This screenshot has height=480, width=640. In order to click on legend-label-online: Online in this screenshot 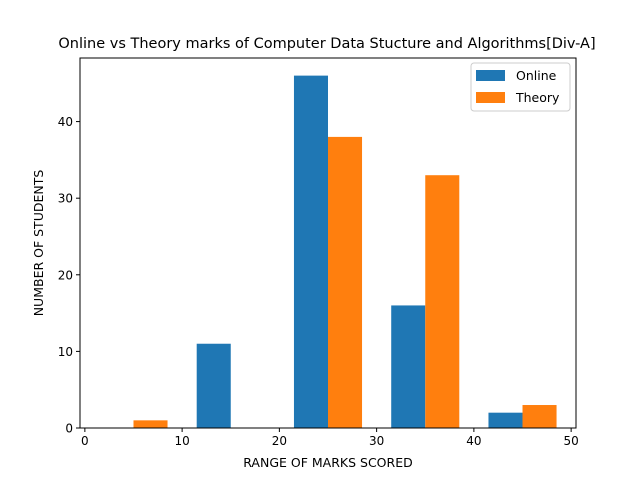, I will do `click(536, 75)`.